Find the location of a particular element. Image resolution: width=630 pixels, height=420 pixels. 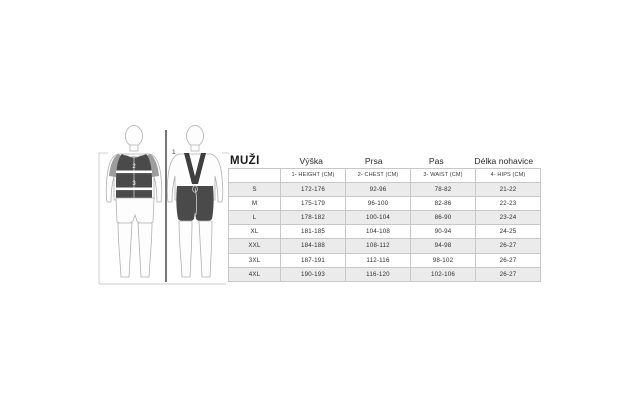

cell-chest: 100-104 is located at coordinates (378, 217).